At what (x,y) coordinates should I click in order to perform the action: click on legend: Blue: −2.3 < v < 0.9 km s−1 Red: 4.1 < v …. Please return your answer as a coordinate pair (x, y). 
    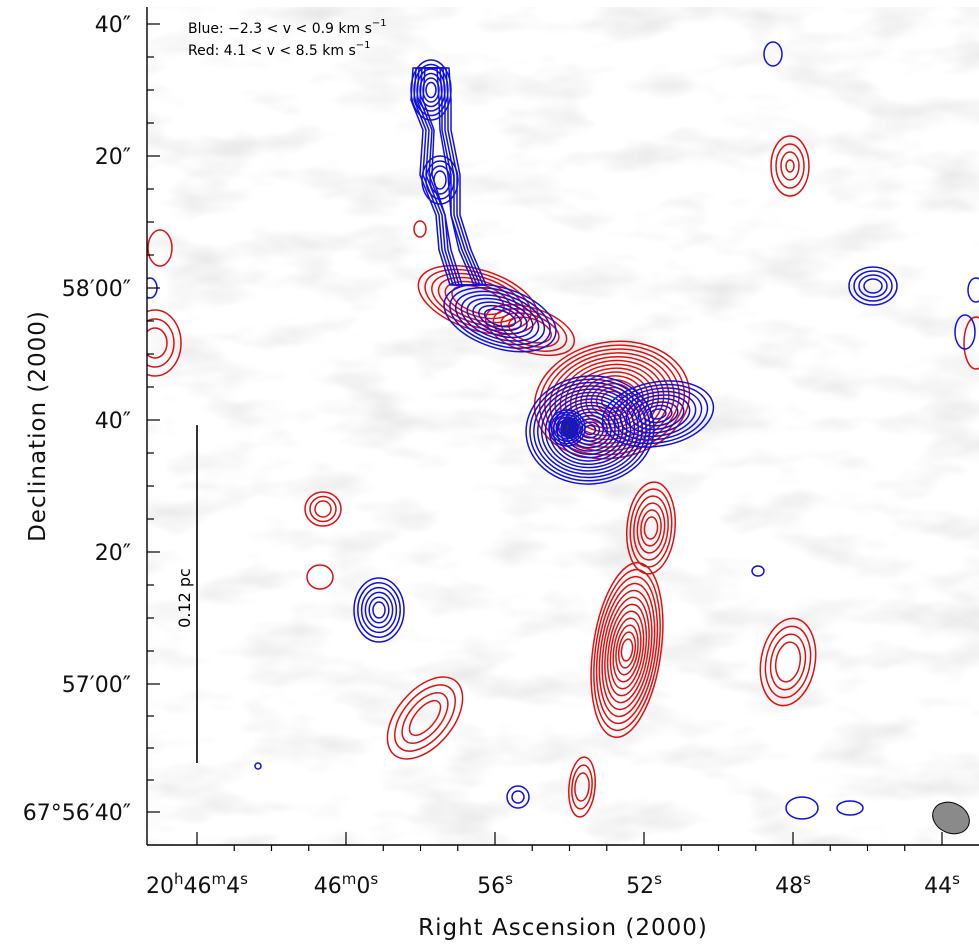
    Looking at the image, I should click on (287, 38).